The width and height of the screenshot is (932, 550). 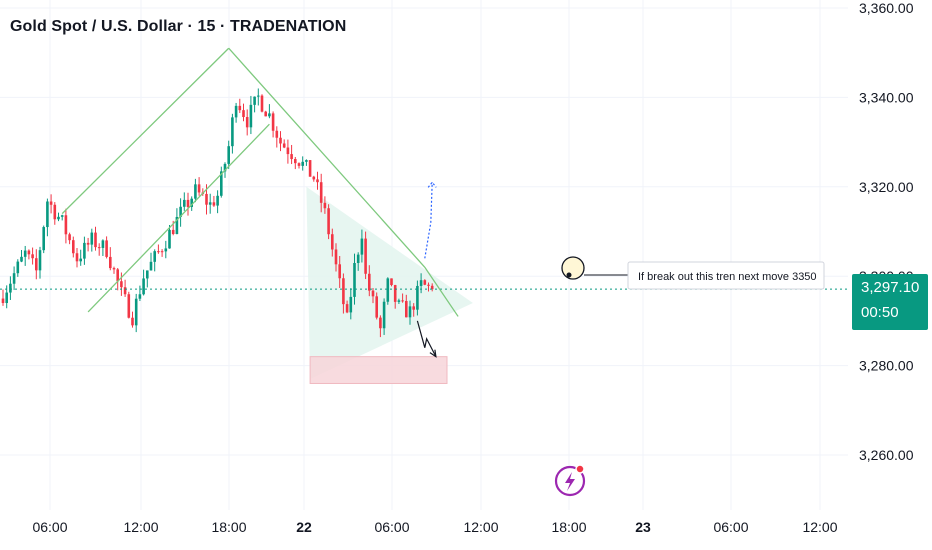 I want to click on last-price-value: 3,297.10, so click(x=890, y=287).